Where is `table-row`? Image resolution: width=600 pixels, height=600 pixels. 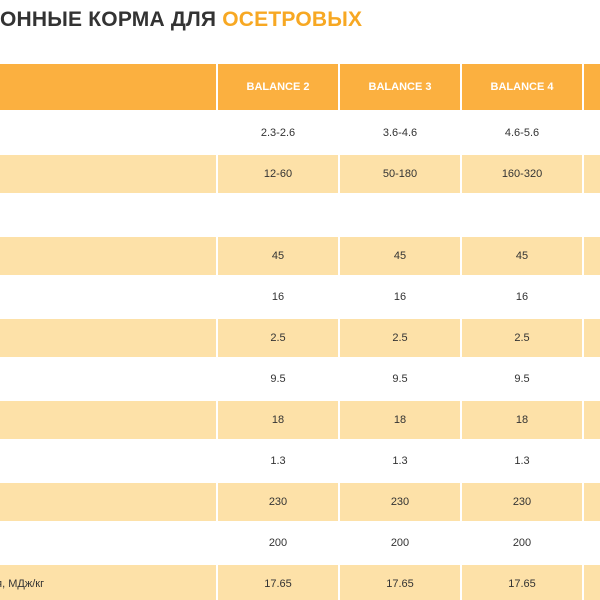
table-row is located at coordinates (300, 215).